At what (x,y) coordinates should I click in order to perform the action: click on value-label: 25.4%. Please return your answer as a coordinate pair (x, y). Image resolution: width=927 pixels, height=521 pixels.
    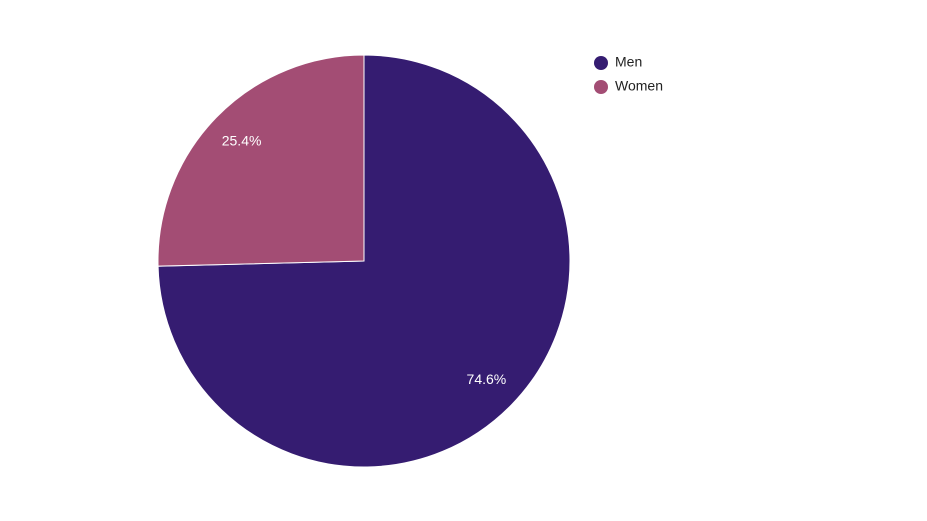
    Looking at the image, I should click on (242, 140).